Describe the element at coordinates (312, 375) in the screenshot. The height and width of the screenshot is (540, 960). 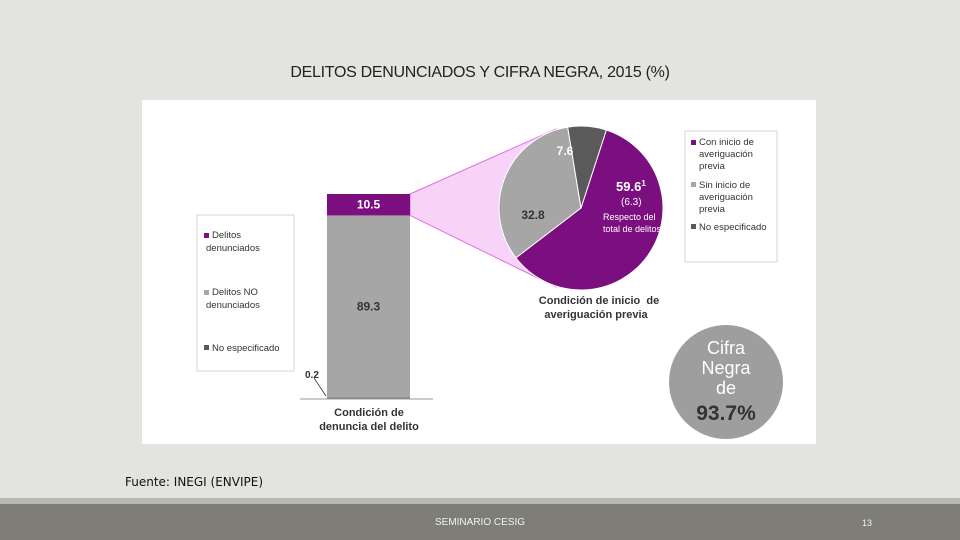
I see `no-especificado-bar-label: 0.2` at that location.